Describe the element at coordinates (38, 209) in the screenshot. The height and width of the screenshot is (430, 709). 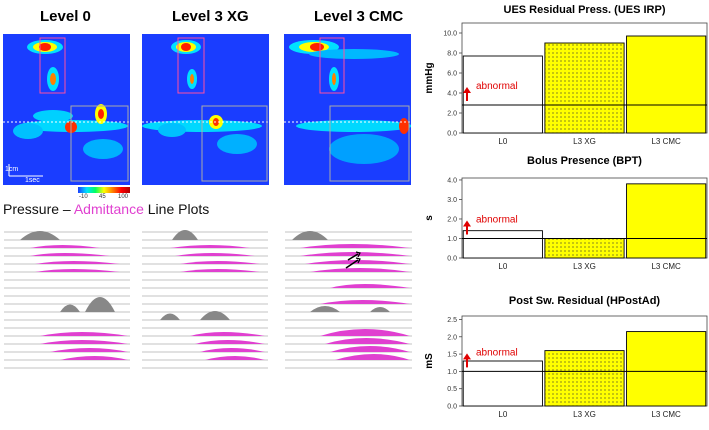
I see `lineplot-title-prefix: Pressure –` at that location.